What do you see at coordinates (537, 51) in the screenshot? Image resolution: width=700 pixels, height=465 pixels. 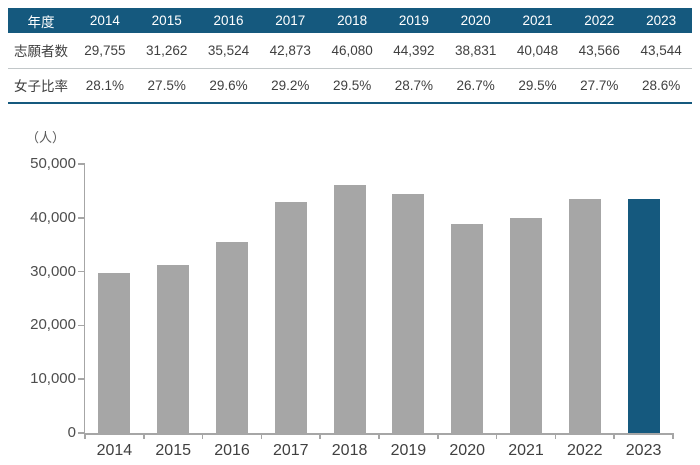 I see `value-cell: 40,048` at bounding box center [537, 51].